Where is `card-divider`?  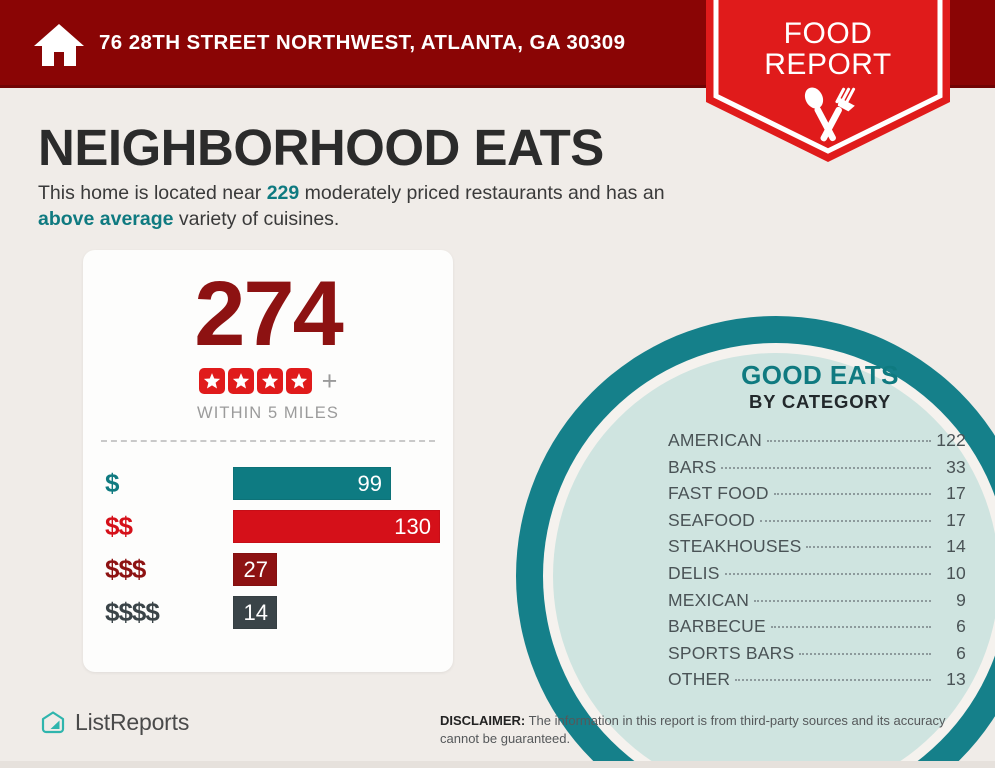 card-divider is located at coordinates (268, 441).